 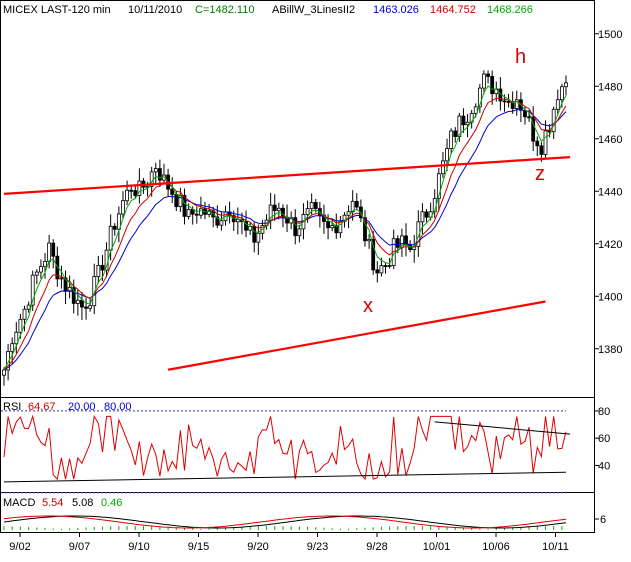 What do you see at coordinates (42, 407) in the screenshot?
I see `rsi-value: 64.67` at bounding box center [42, 407].